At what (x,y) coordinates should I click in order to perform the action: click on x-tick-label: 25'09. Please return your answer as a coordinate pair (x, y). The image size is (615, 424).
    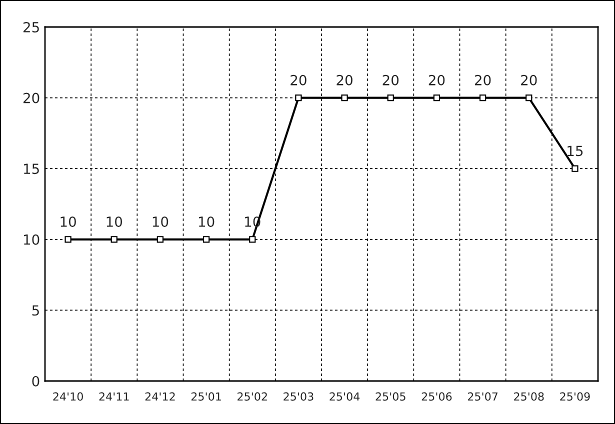
    Looking at the image, I should click on (575, 396).